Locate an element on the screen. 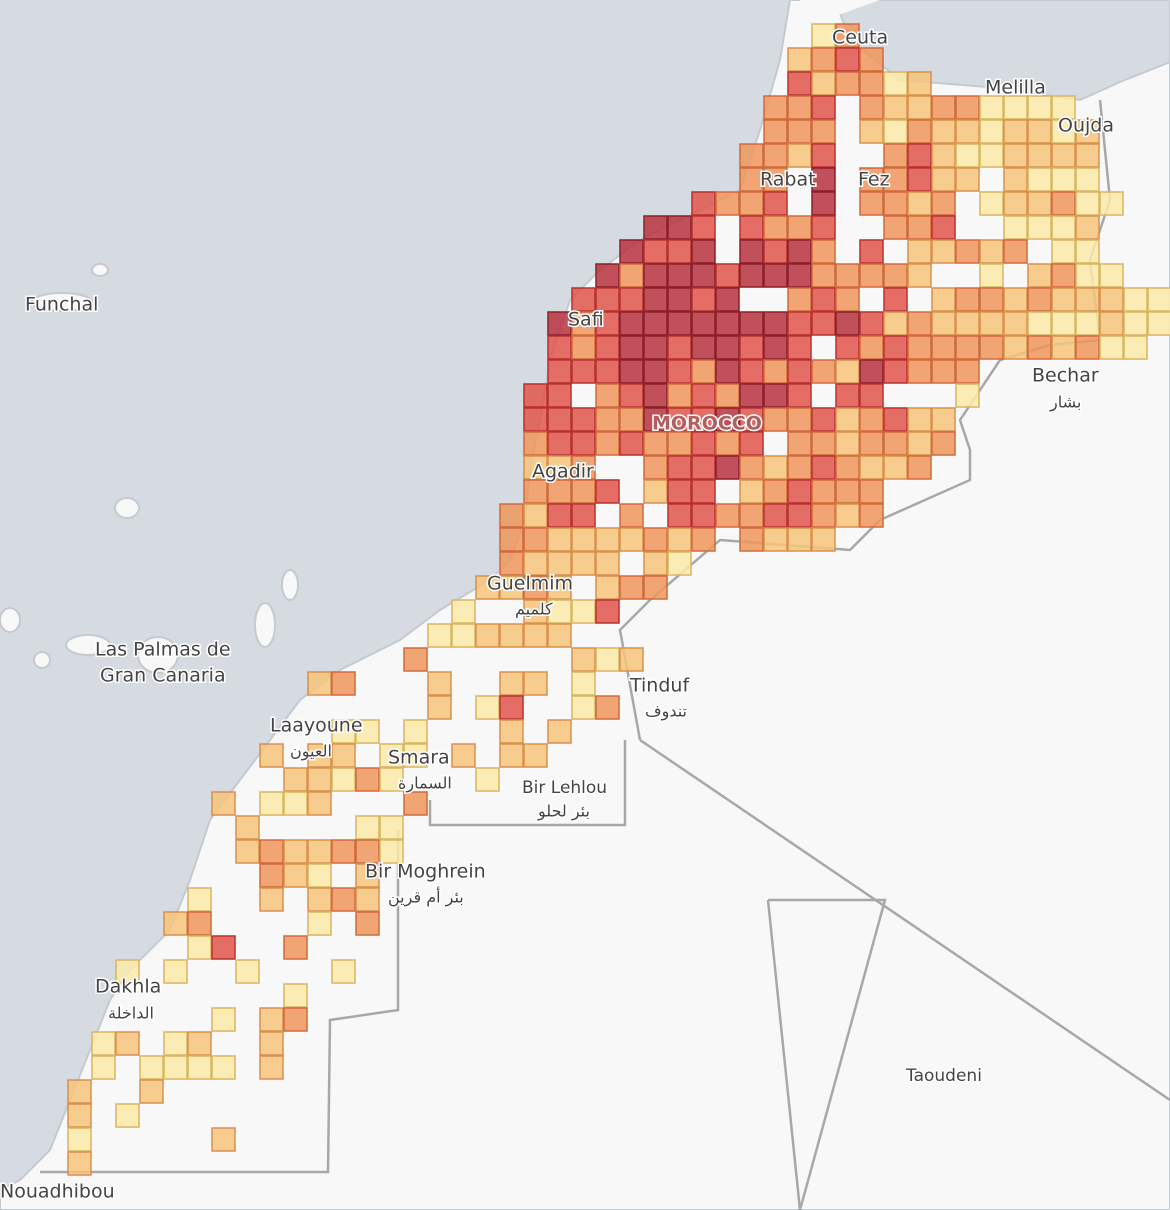  place-label: كلميم is located at coordinates (534, 609).